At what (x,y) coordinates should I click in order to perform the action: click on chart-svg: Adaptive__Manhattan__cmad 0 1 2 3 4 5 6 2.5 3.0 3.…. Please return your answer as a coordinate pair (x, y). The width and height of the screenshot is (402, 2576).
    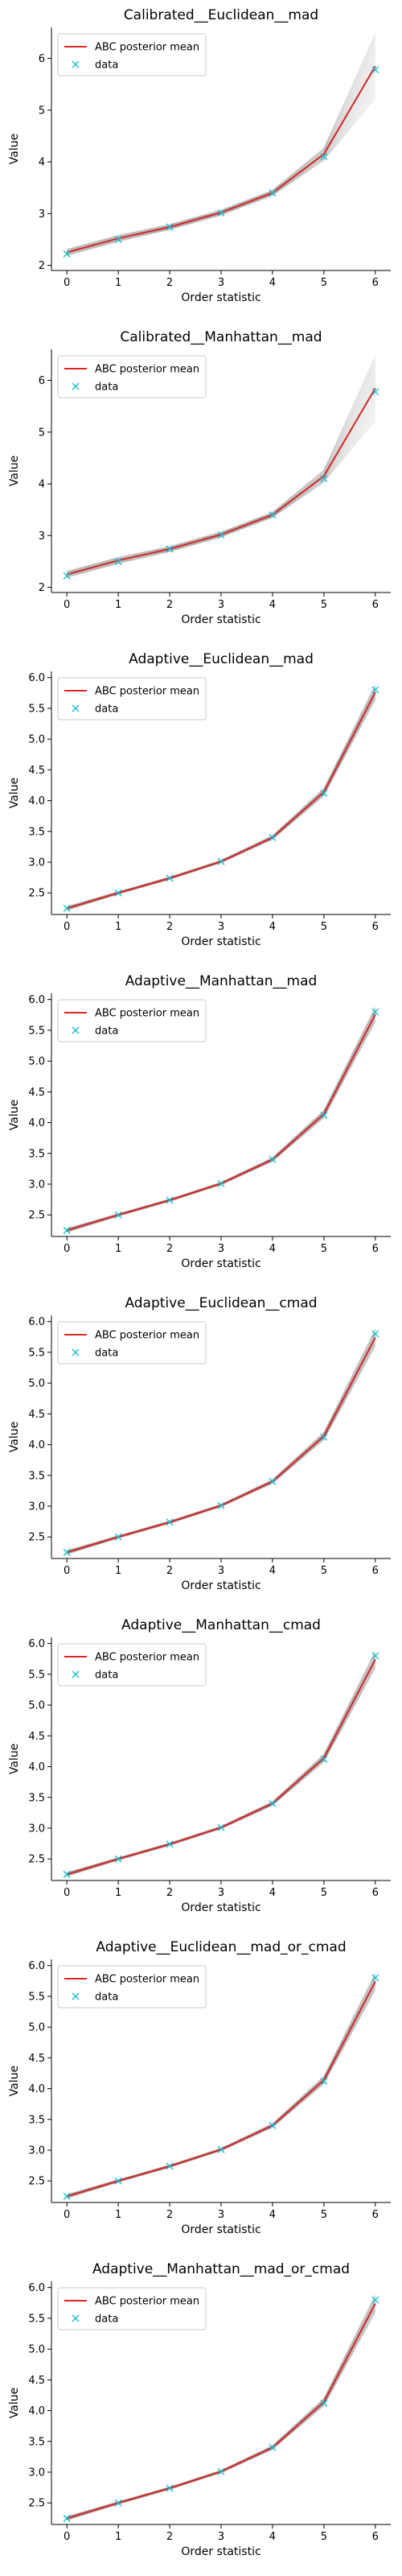
    Looking at the image, I should click on (199, 1766).